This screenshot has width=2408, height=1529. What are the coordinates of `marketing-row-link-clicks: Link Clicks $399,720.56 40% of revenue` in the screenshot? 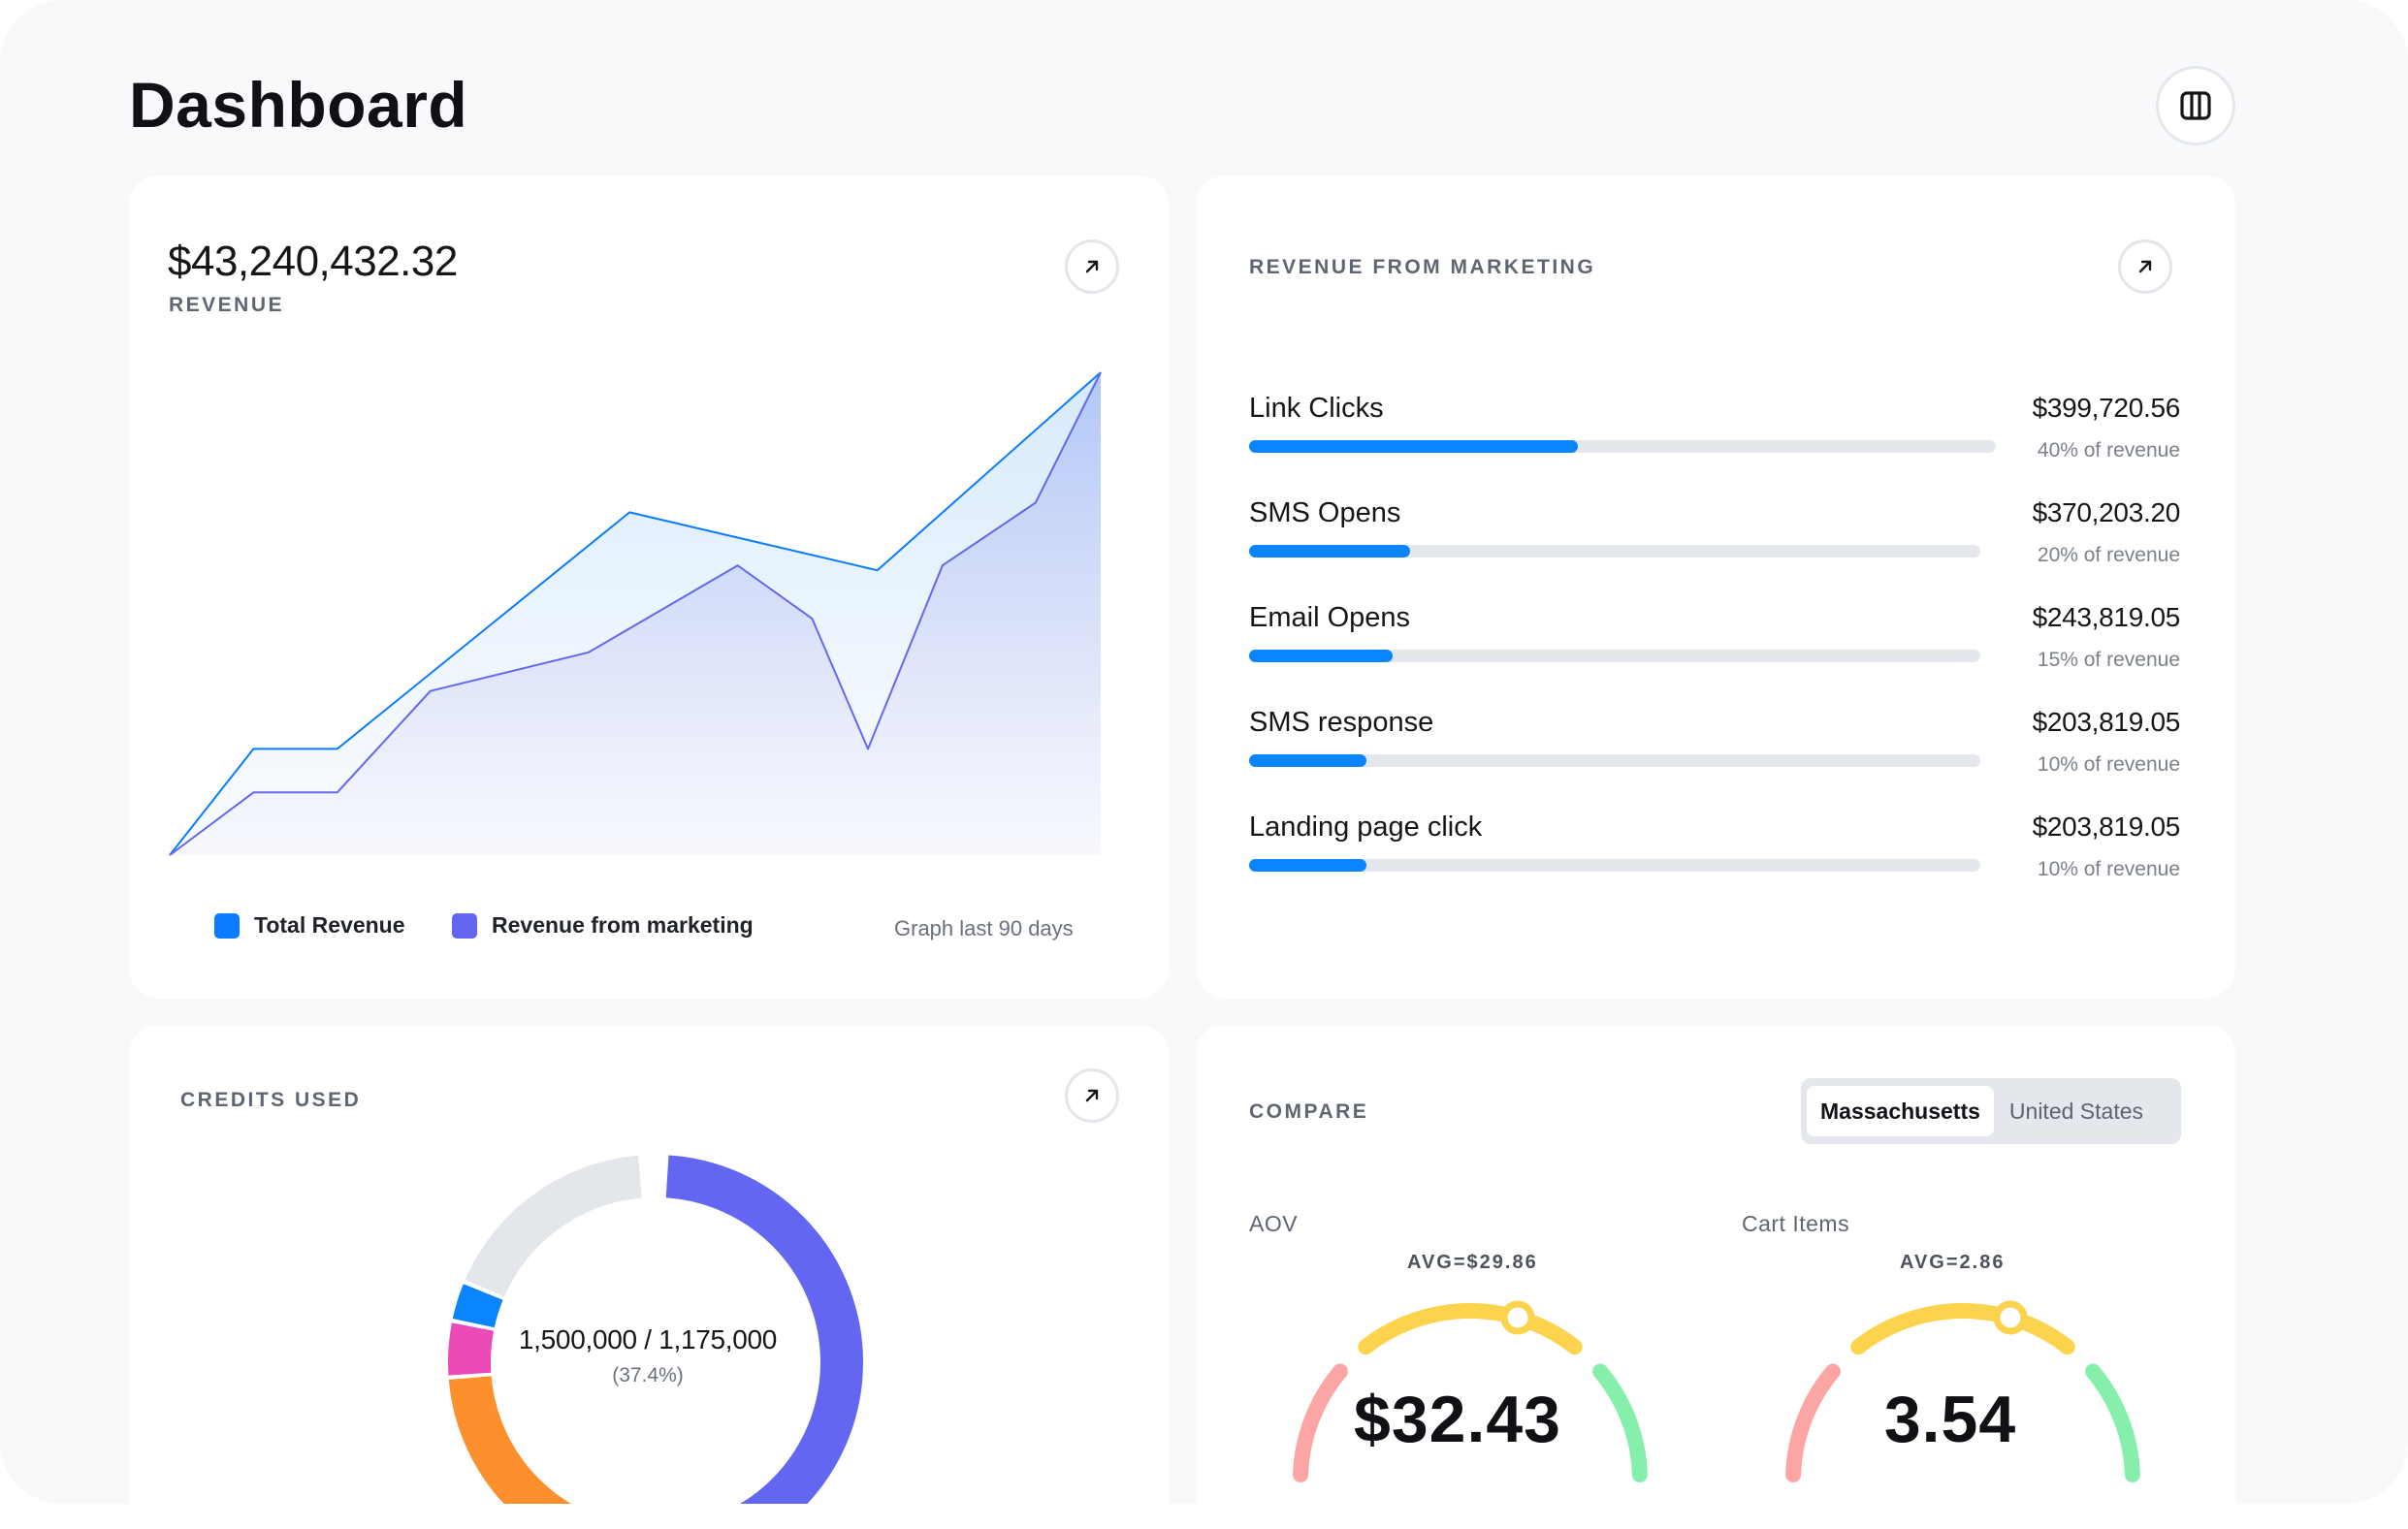 It's located at (1714, 441).